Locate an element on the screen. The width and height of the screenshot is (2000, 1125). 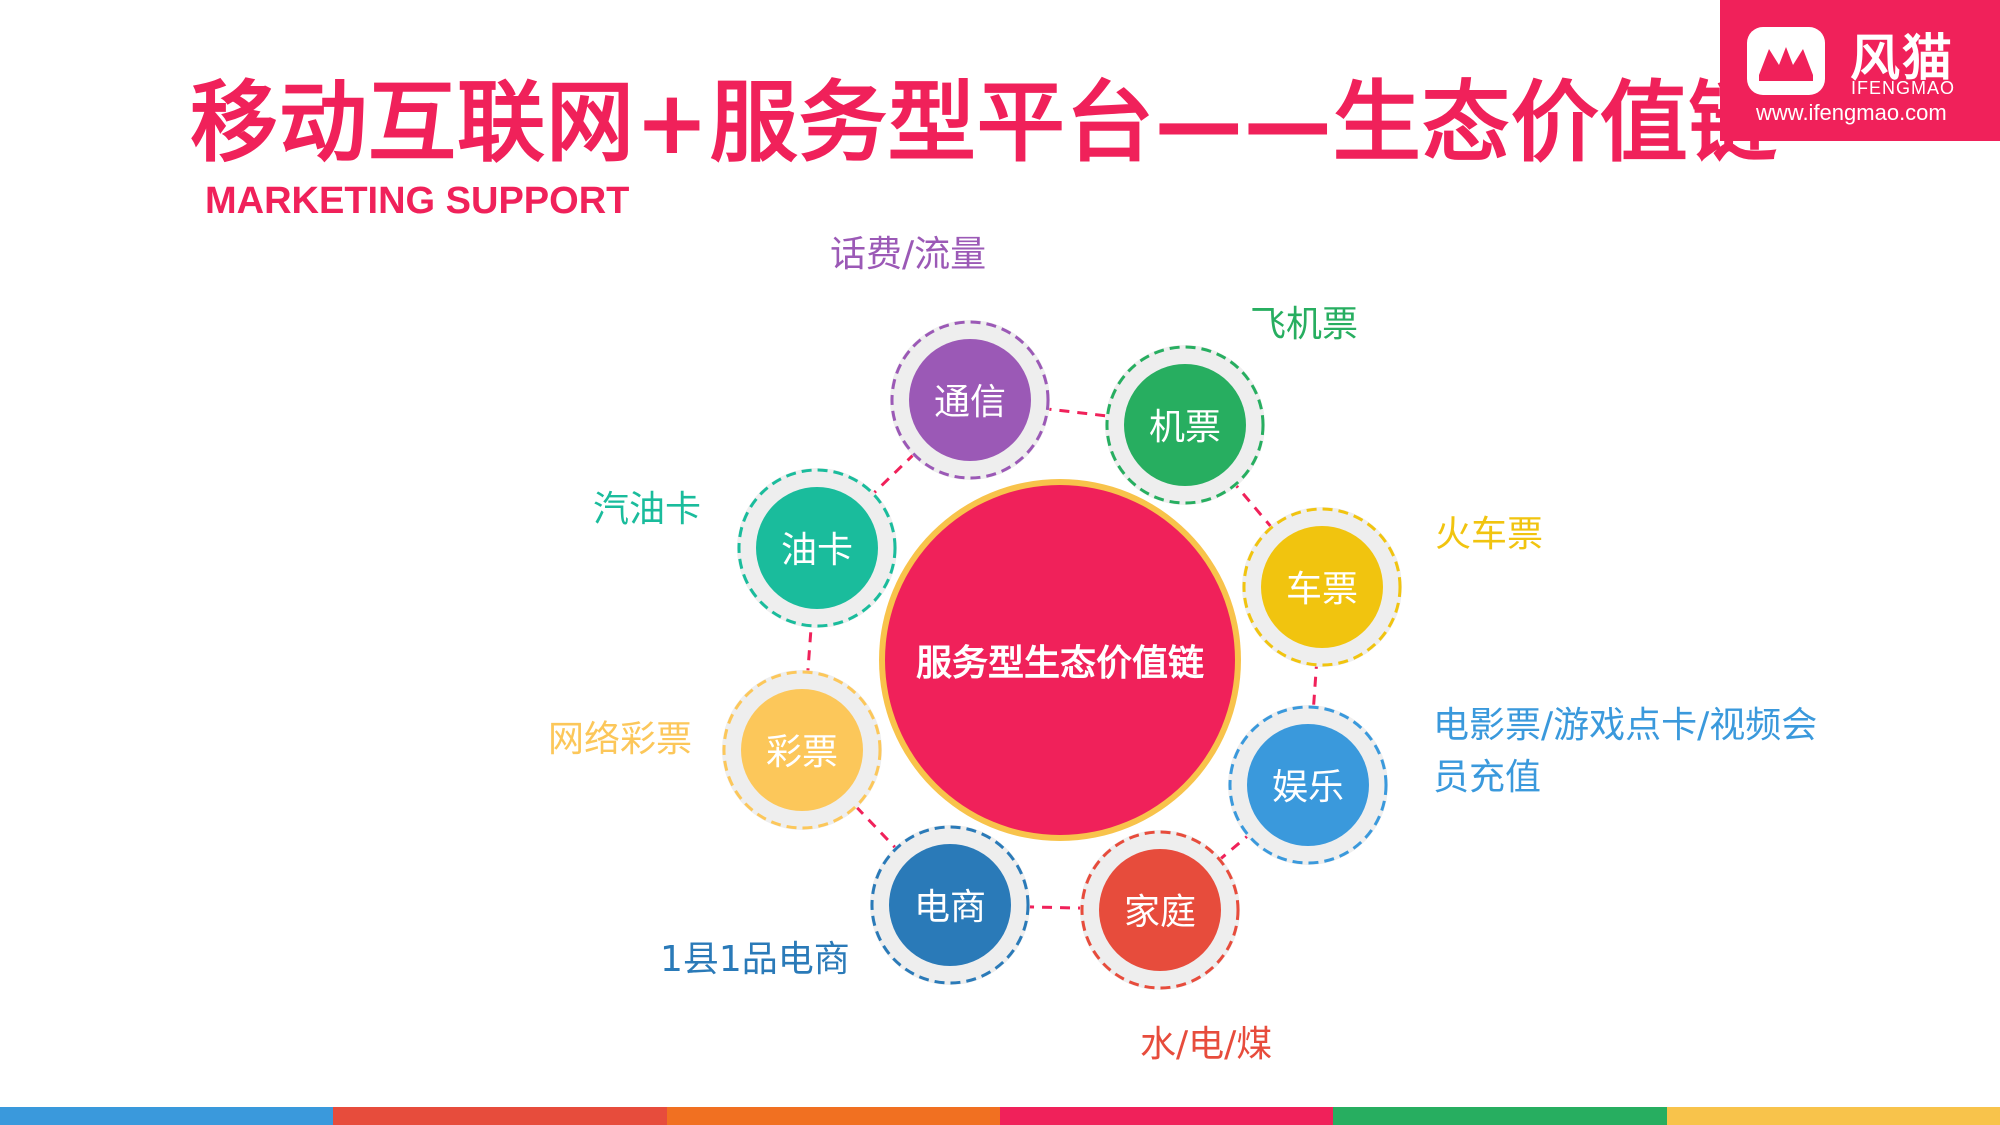
node-youka: 油卡 is located at coordinates (817, 548).